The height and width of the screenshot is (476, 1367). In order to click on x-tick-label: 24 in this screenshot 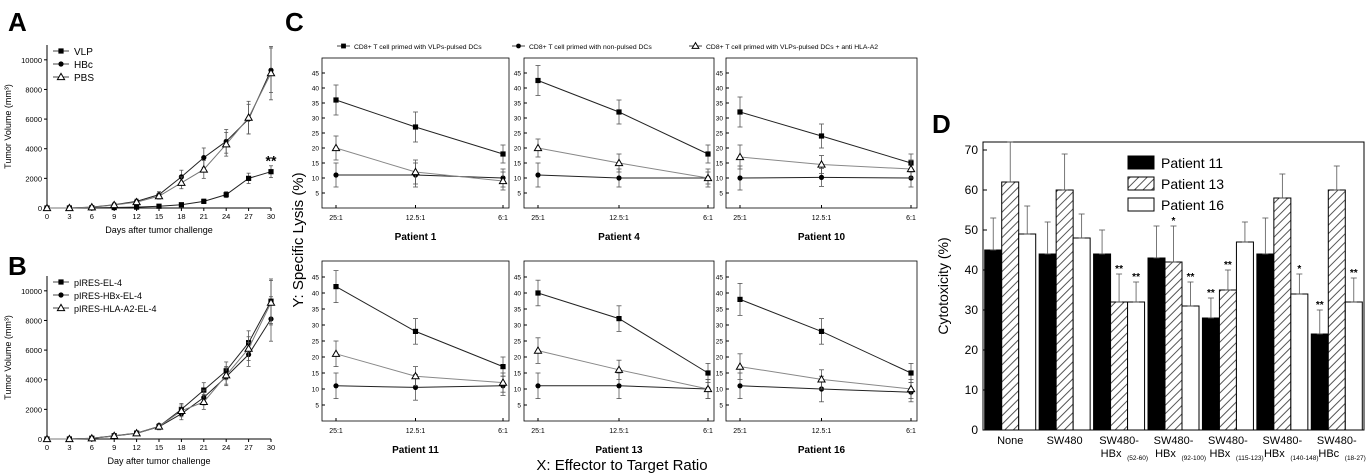, I will do `click(226, 216)`.